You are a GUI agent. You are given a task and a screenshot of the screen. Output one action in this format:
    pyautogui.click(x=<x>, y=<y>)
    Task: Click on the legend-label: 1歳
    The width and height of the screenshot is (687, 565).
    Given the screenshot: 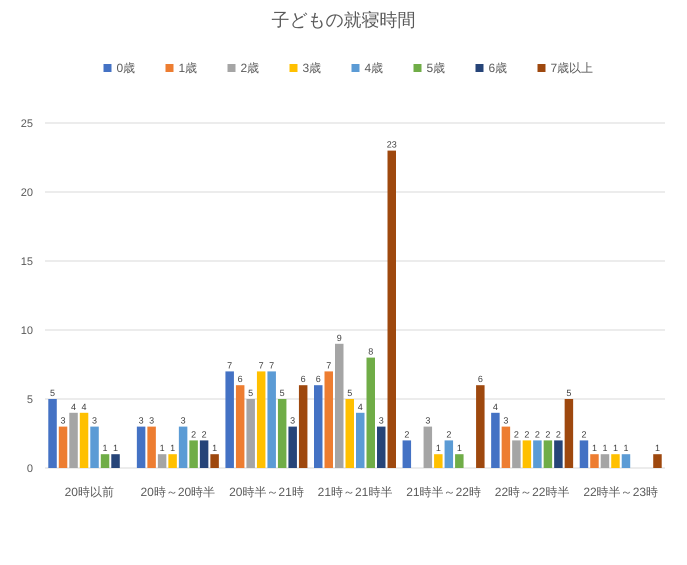 What is the action you would take?
    pyautogui.click(x=188, y=68)
    